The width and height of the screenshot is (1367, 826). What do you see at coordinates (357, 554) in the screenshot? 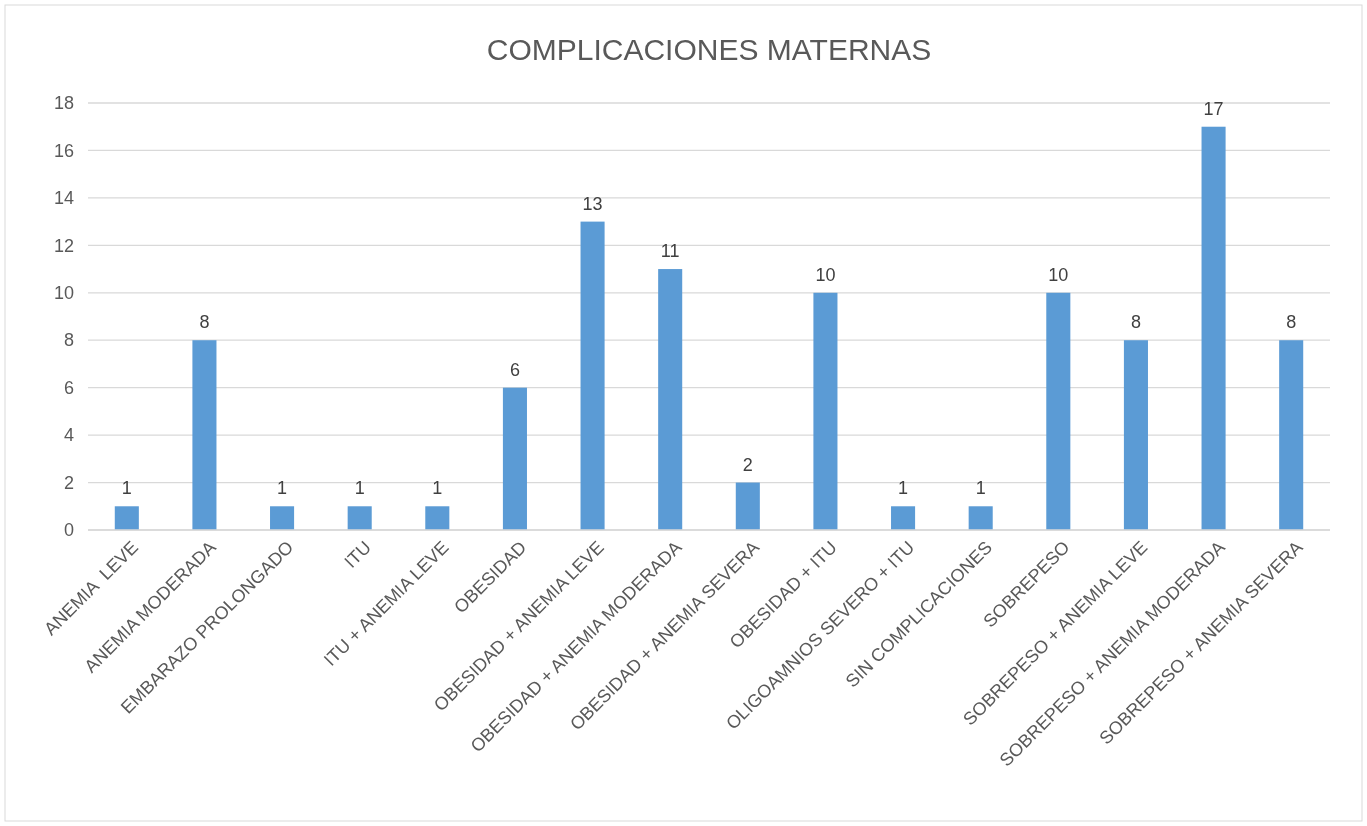
I see `x-tick-label: ITU` at bounding box center [357, 554].